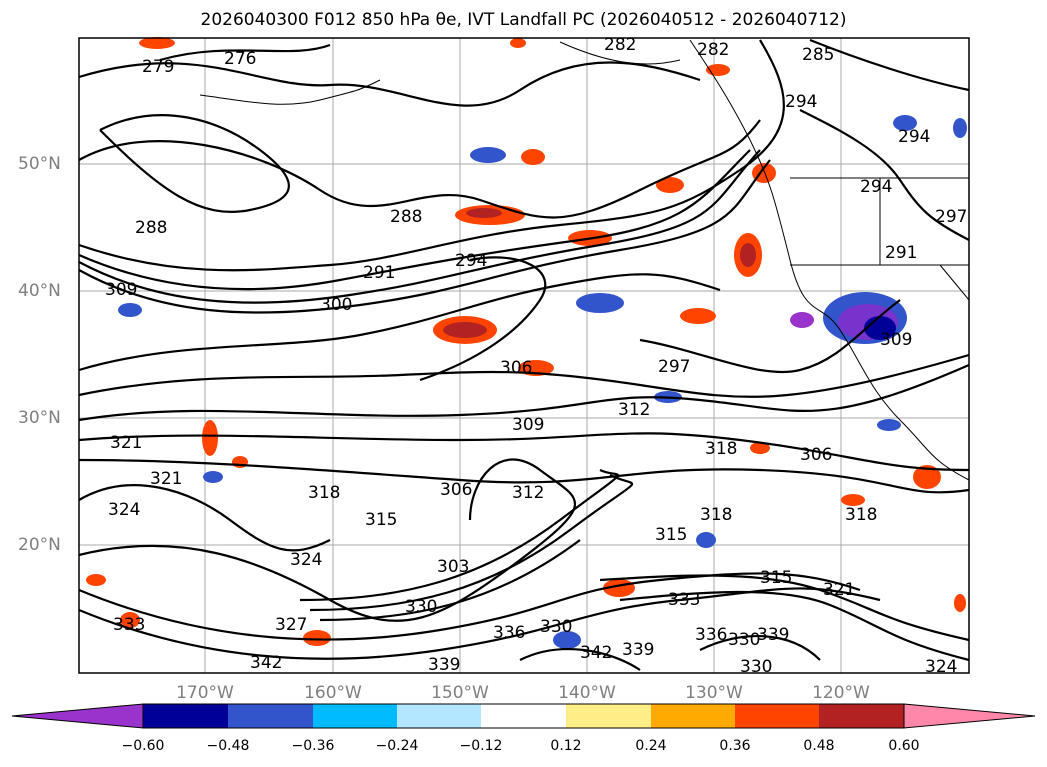 The height and width of the screenshot is (767, 1047). I want to click on lat-label: 50°N, so click(39, 164).